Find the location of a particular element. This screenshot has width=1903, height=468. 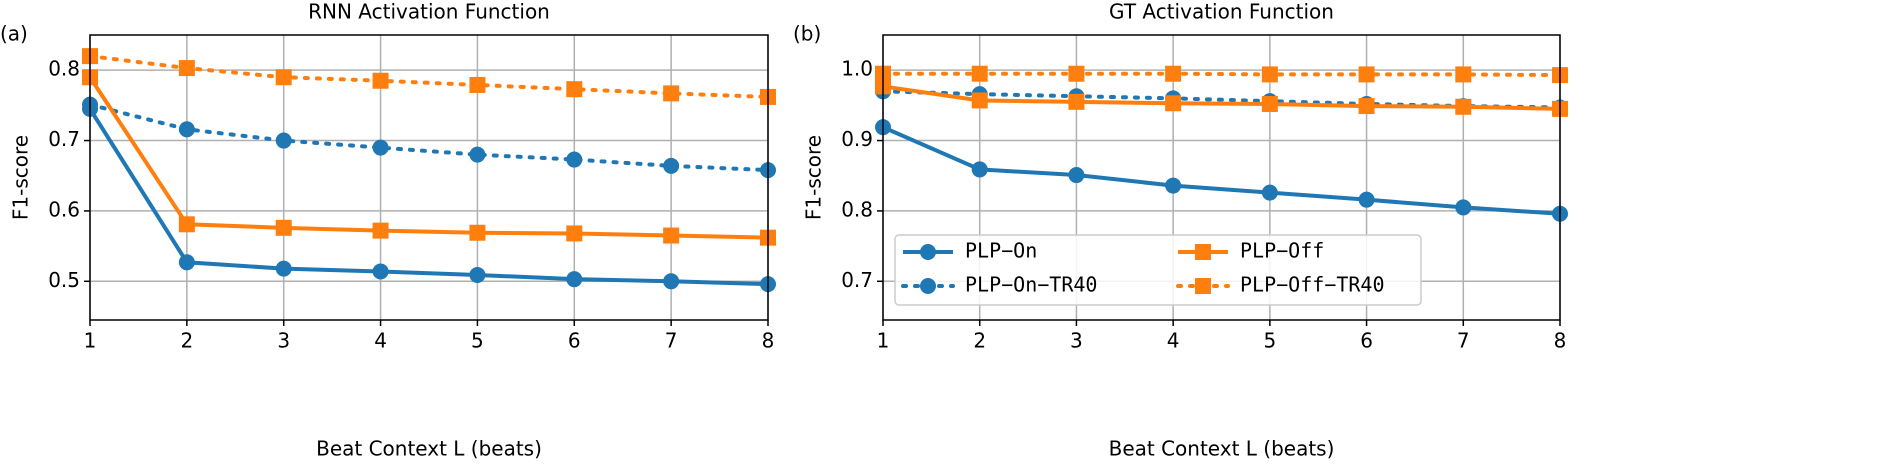

legend-label: PLP−Off−TR40 is located at coordinates (1312, 285).